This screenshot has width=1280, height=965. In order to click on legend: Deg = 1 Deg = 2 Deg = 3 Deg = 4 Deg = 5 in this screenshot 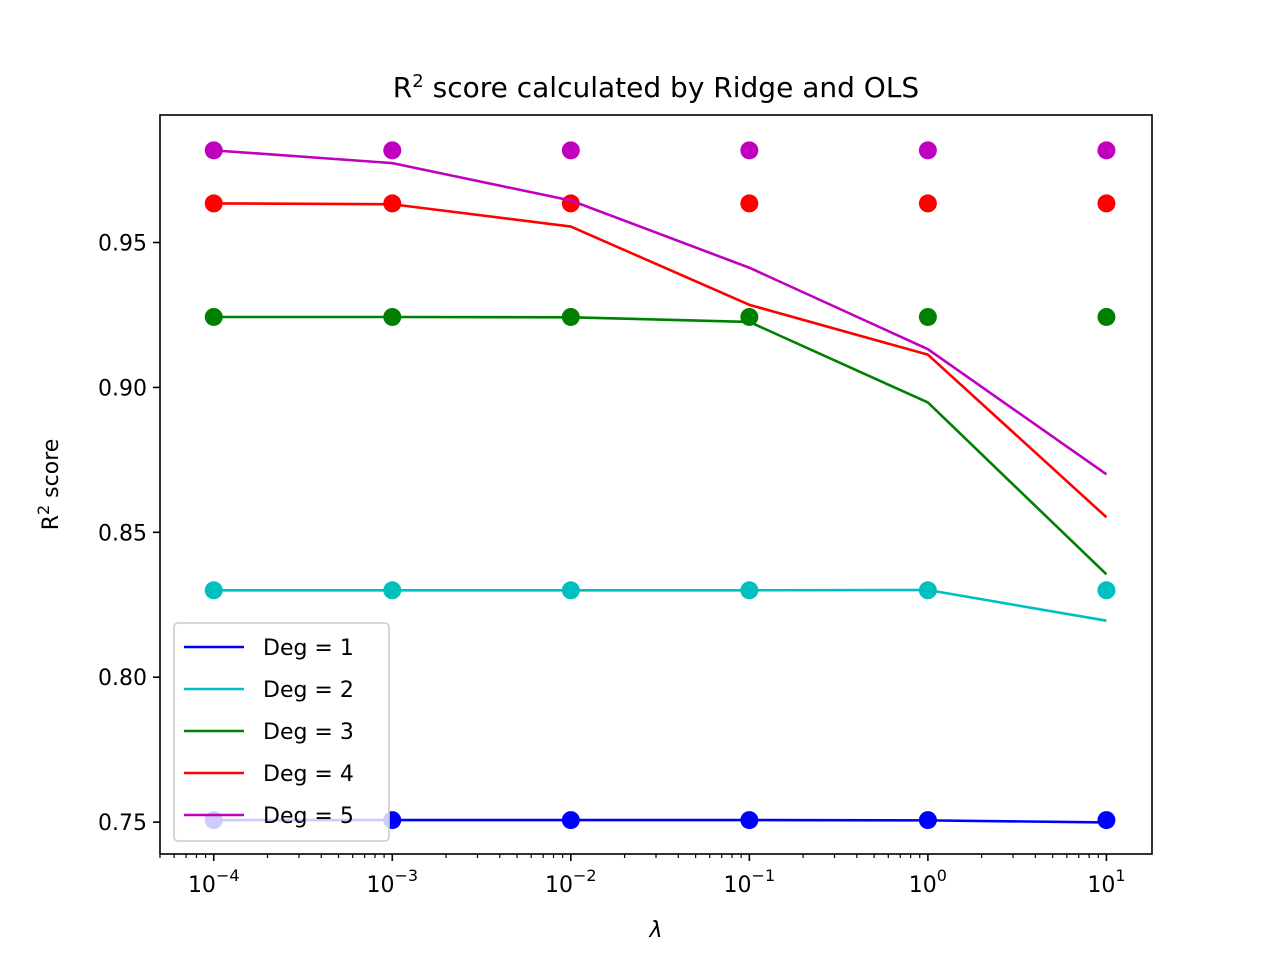, I will do `click(281, 732)`.